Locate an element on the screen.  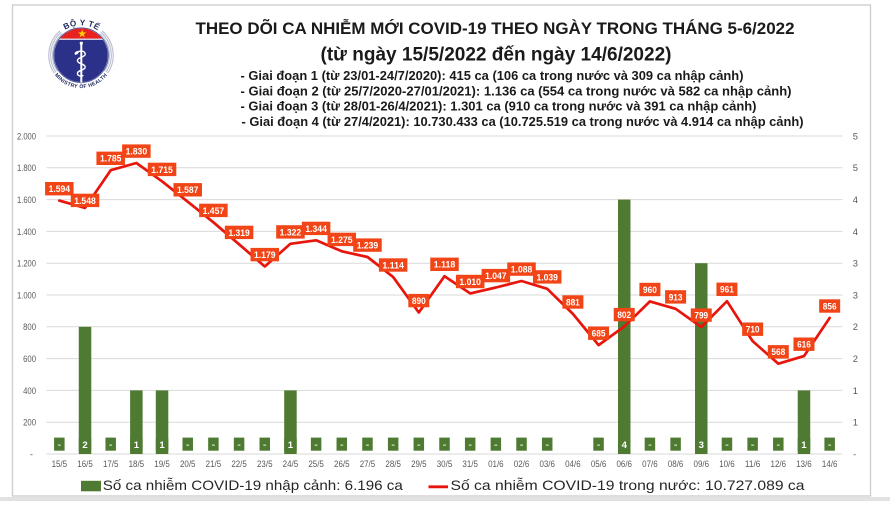
svg-text: 26/5 is located at coordinates (342, 463).